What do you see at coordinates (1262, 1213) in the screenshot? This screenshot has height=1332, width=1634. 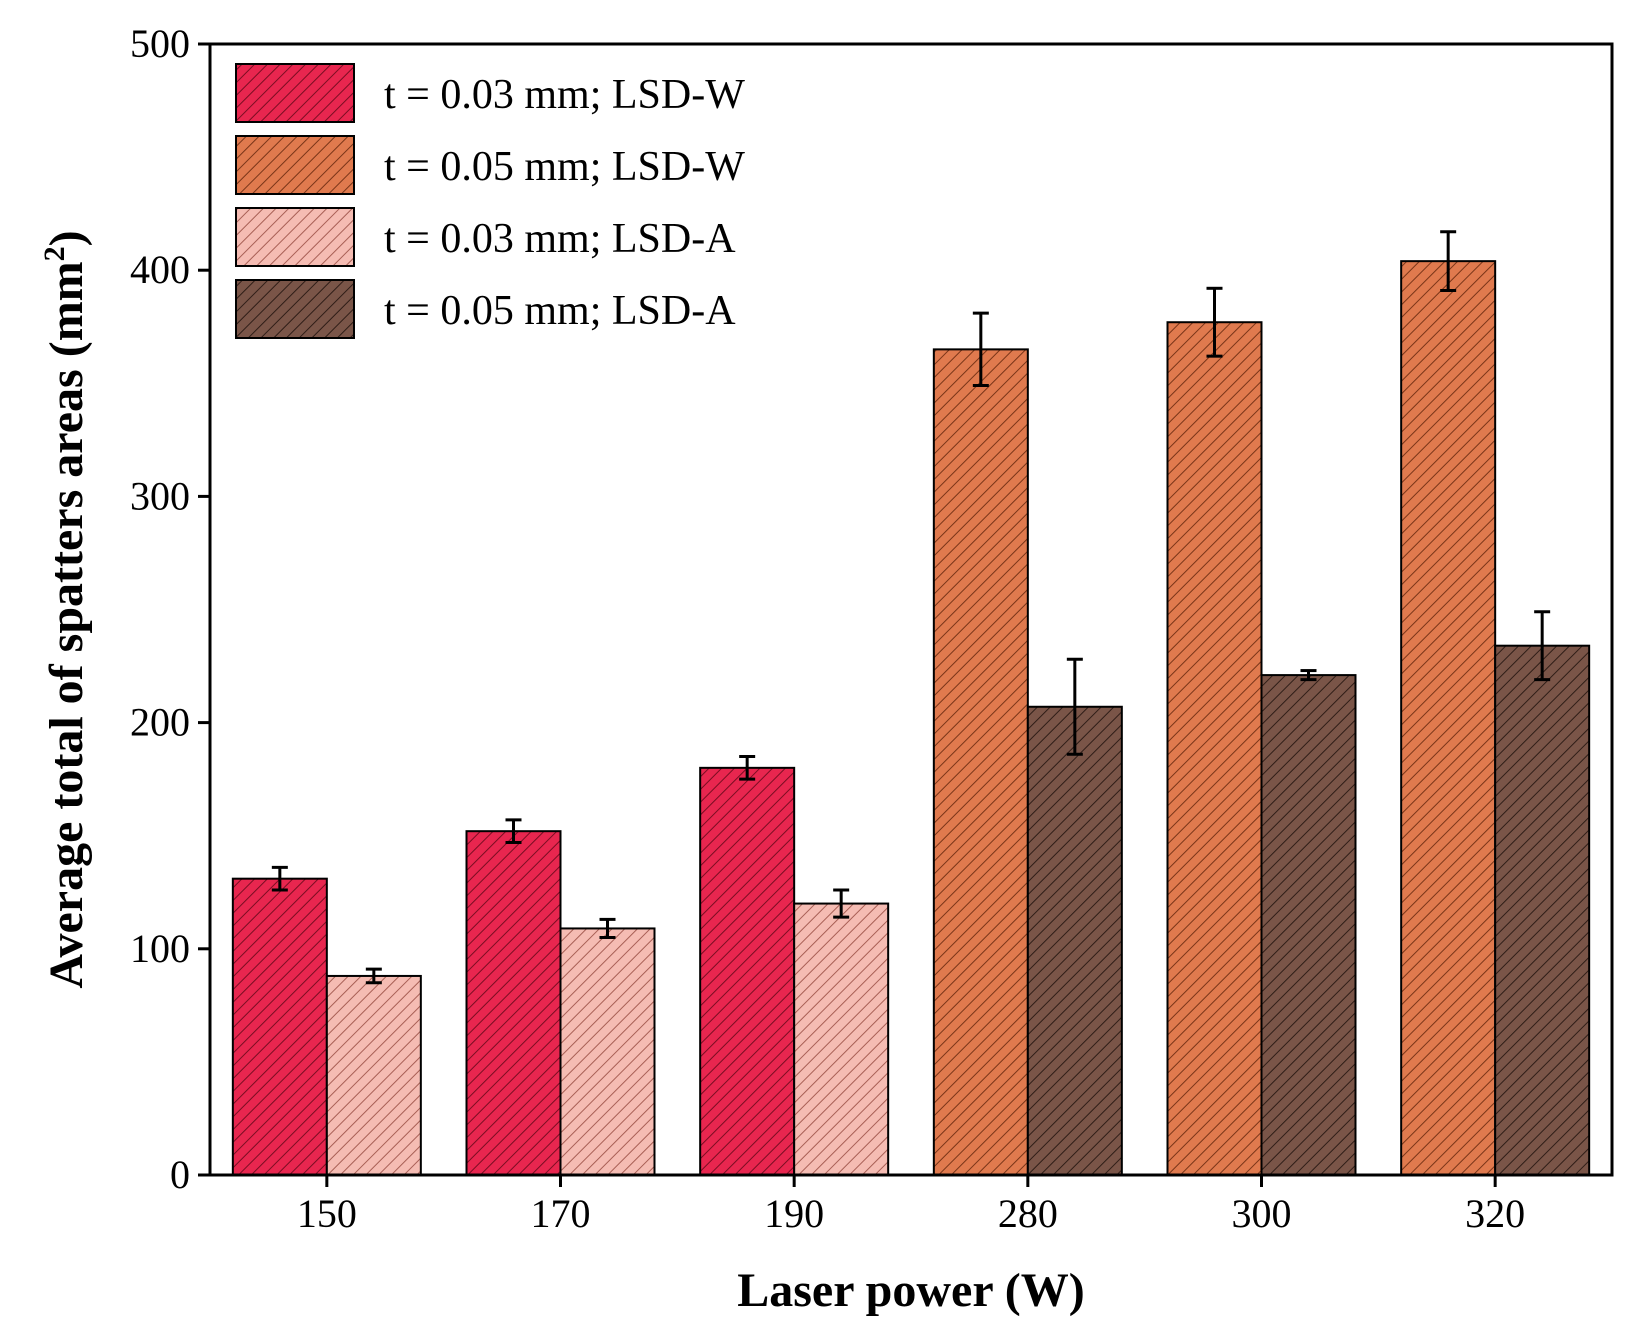 I see `x-tick-label: 300` at bounding box center [1262, 1213].